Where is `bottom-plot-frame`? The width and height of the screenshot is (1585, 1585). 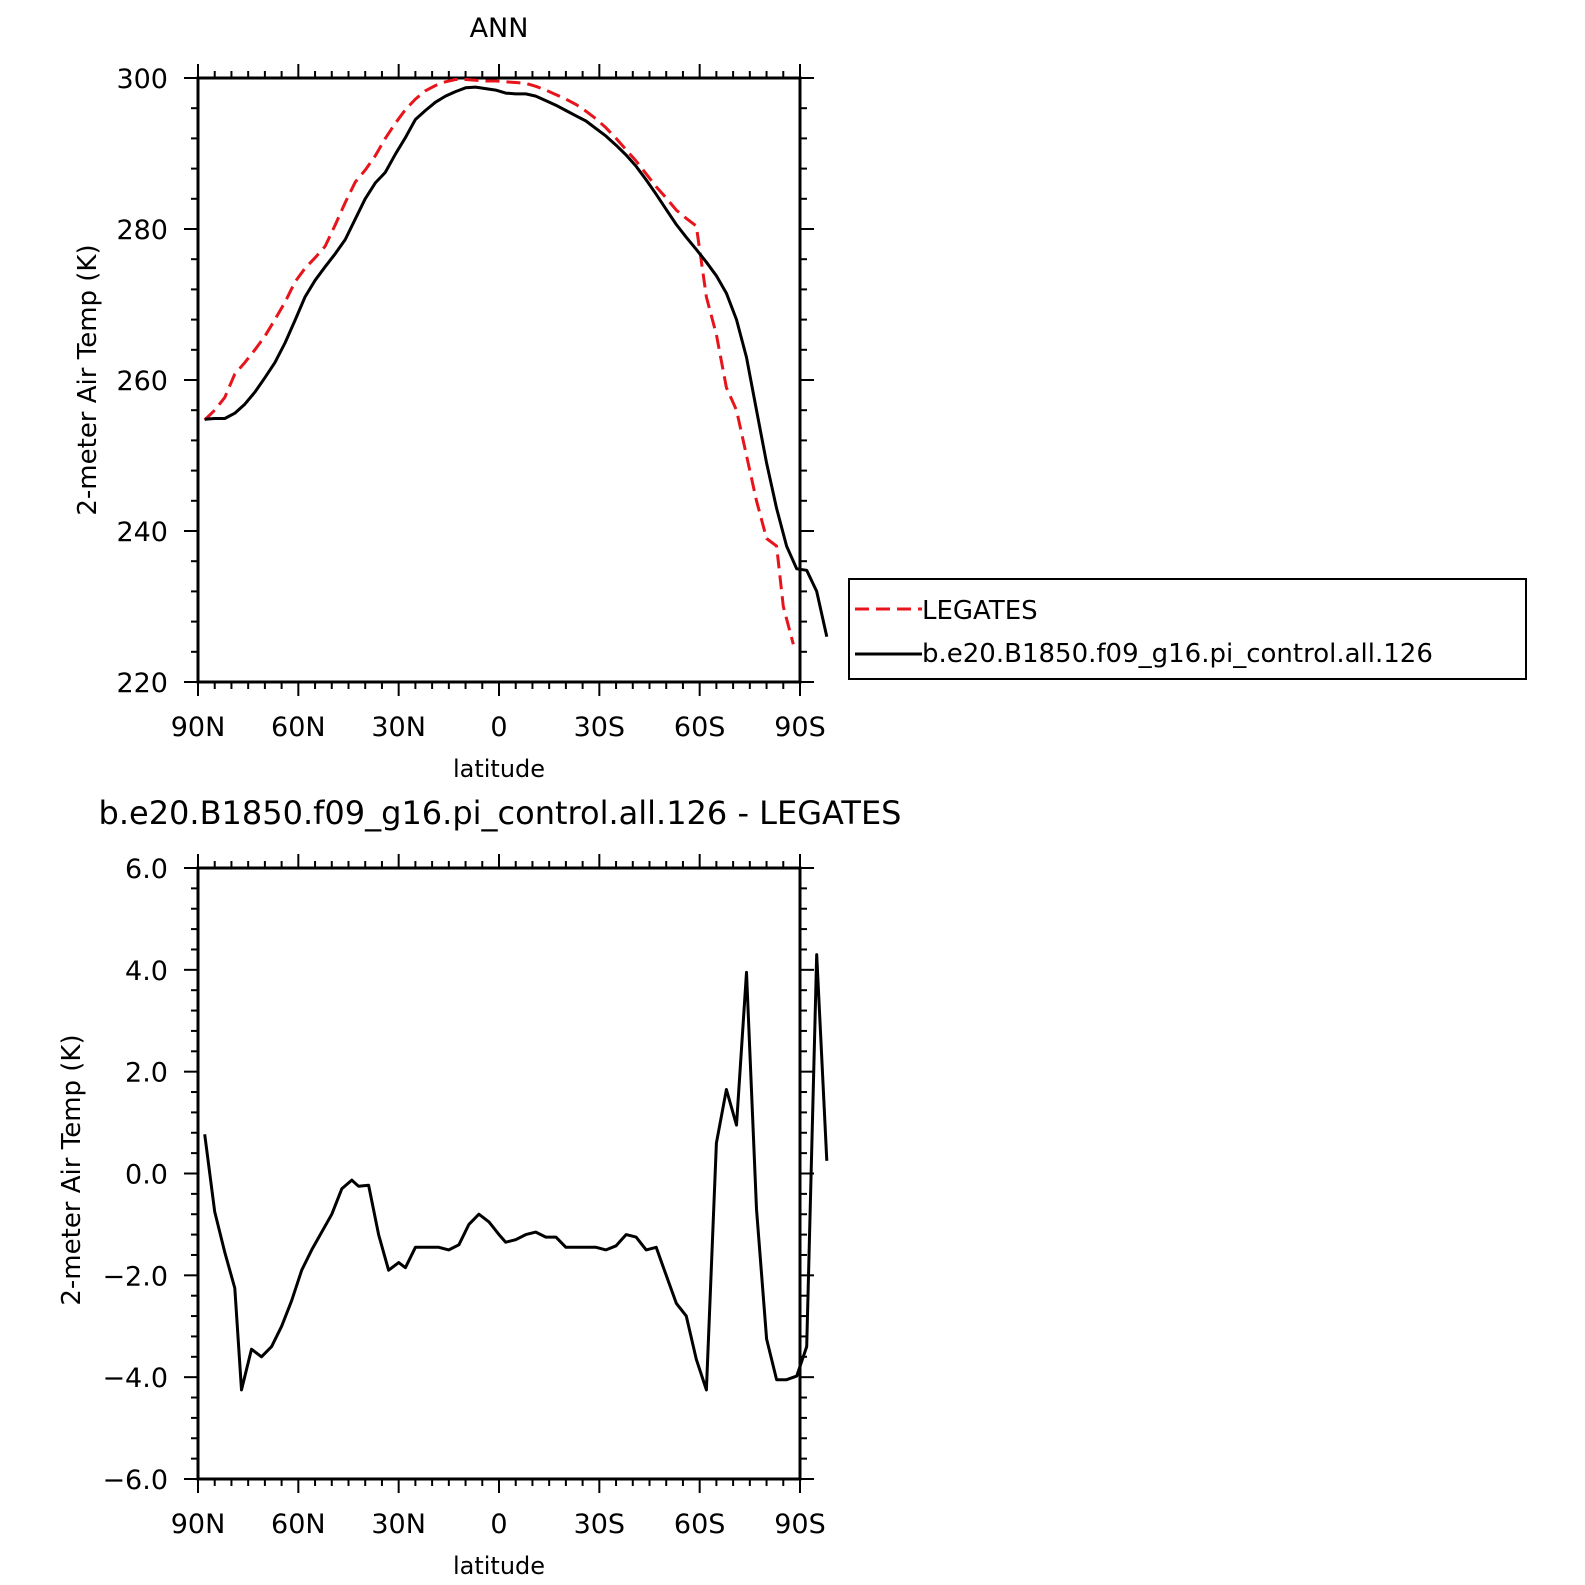 bottom-plot-frame is located at coordinates (499, 1173).